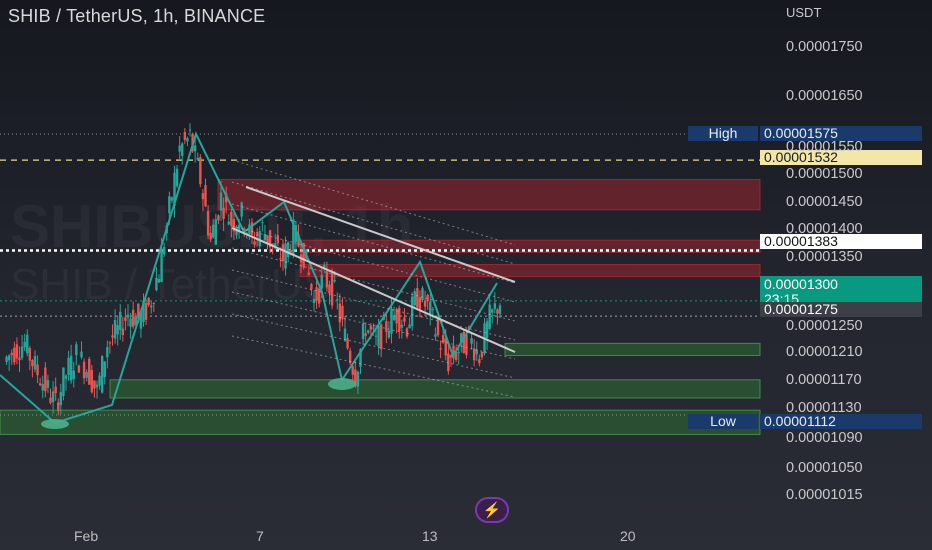 The image size is (932, 550). Describe the element at coordinates (824, 202) in the screenshot. I see `y-tick-label: 0.00001450` at that location.